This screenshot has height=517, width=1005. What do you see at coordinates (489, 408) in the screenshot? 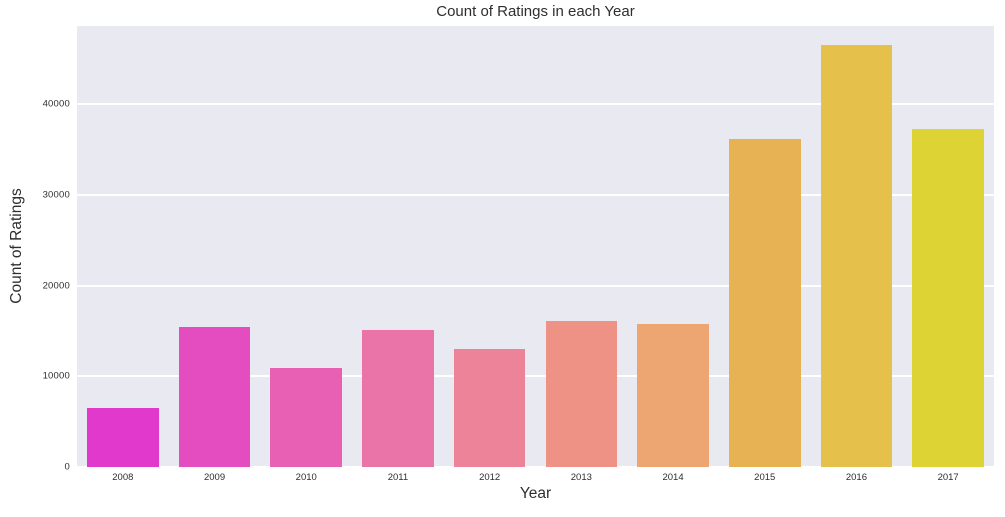
I see `bar-2012` at bounding box center [489, 408].